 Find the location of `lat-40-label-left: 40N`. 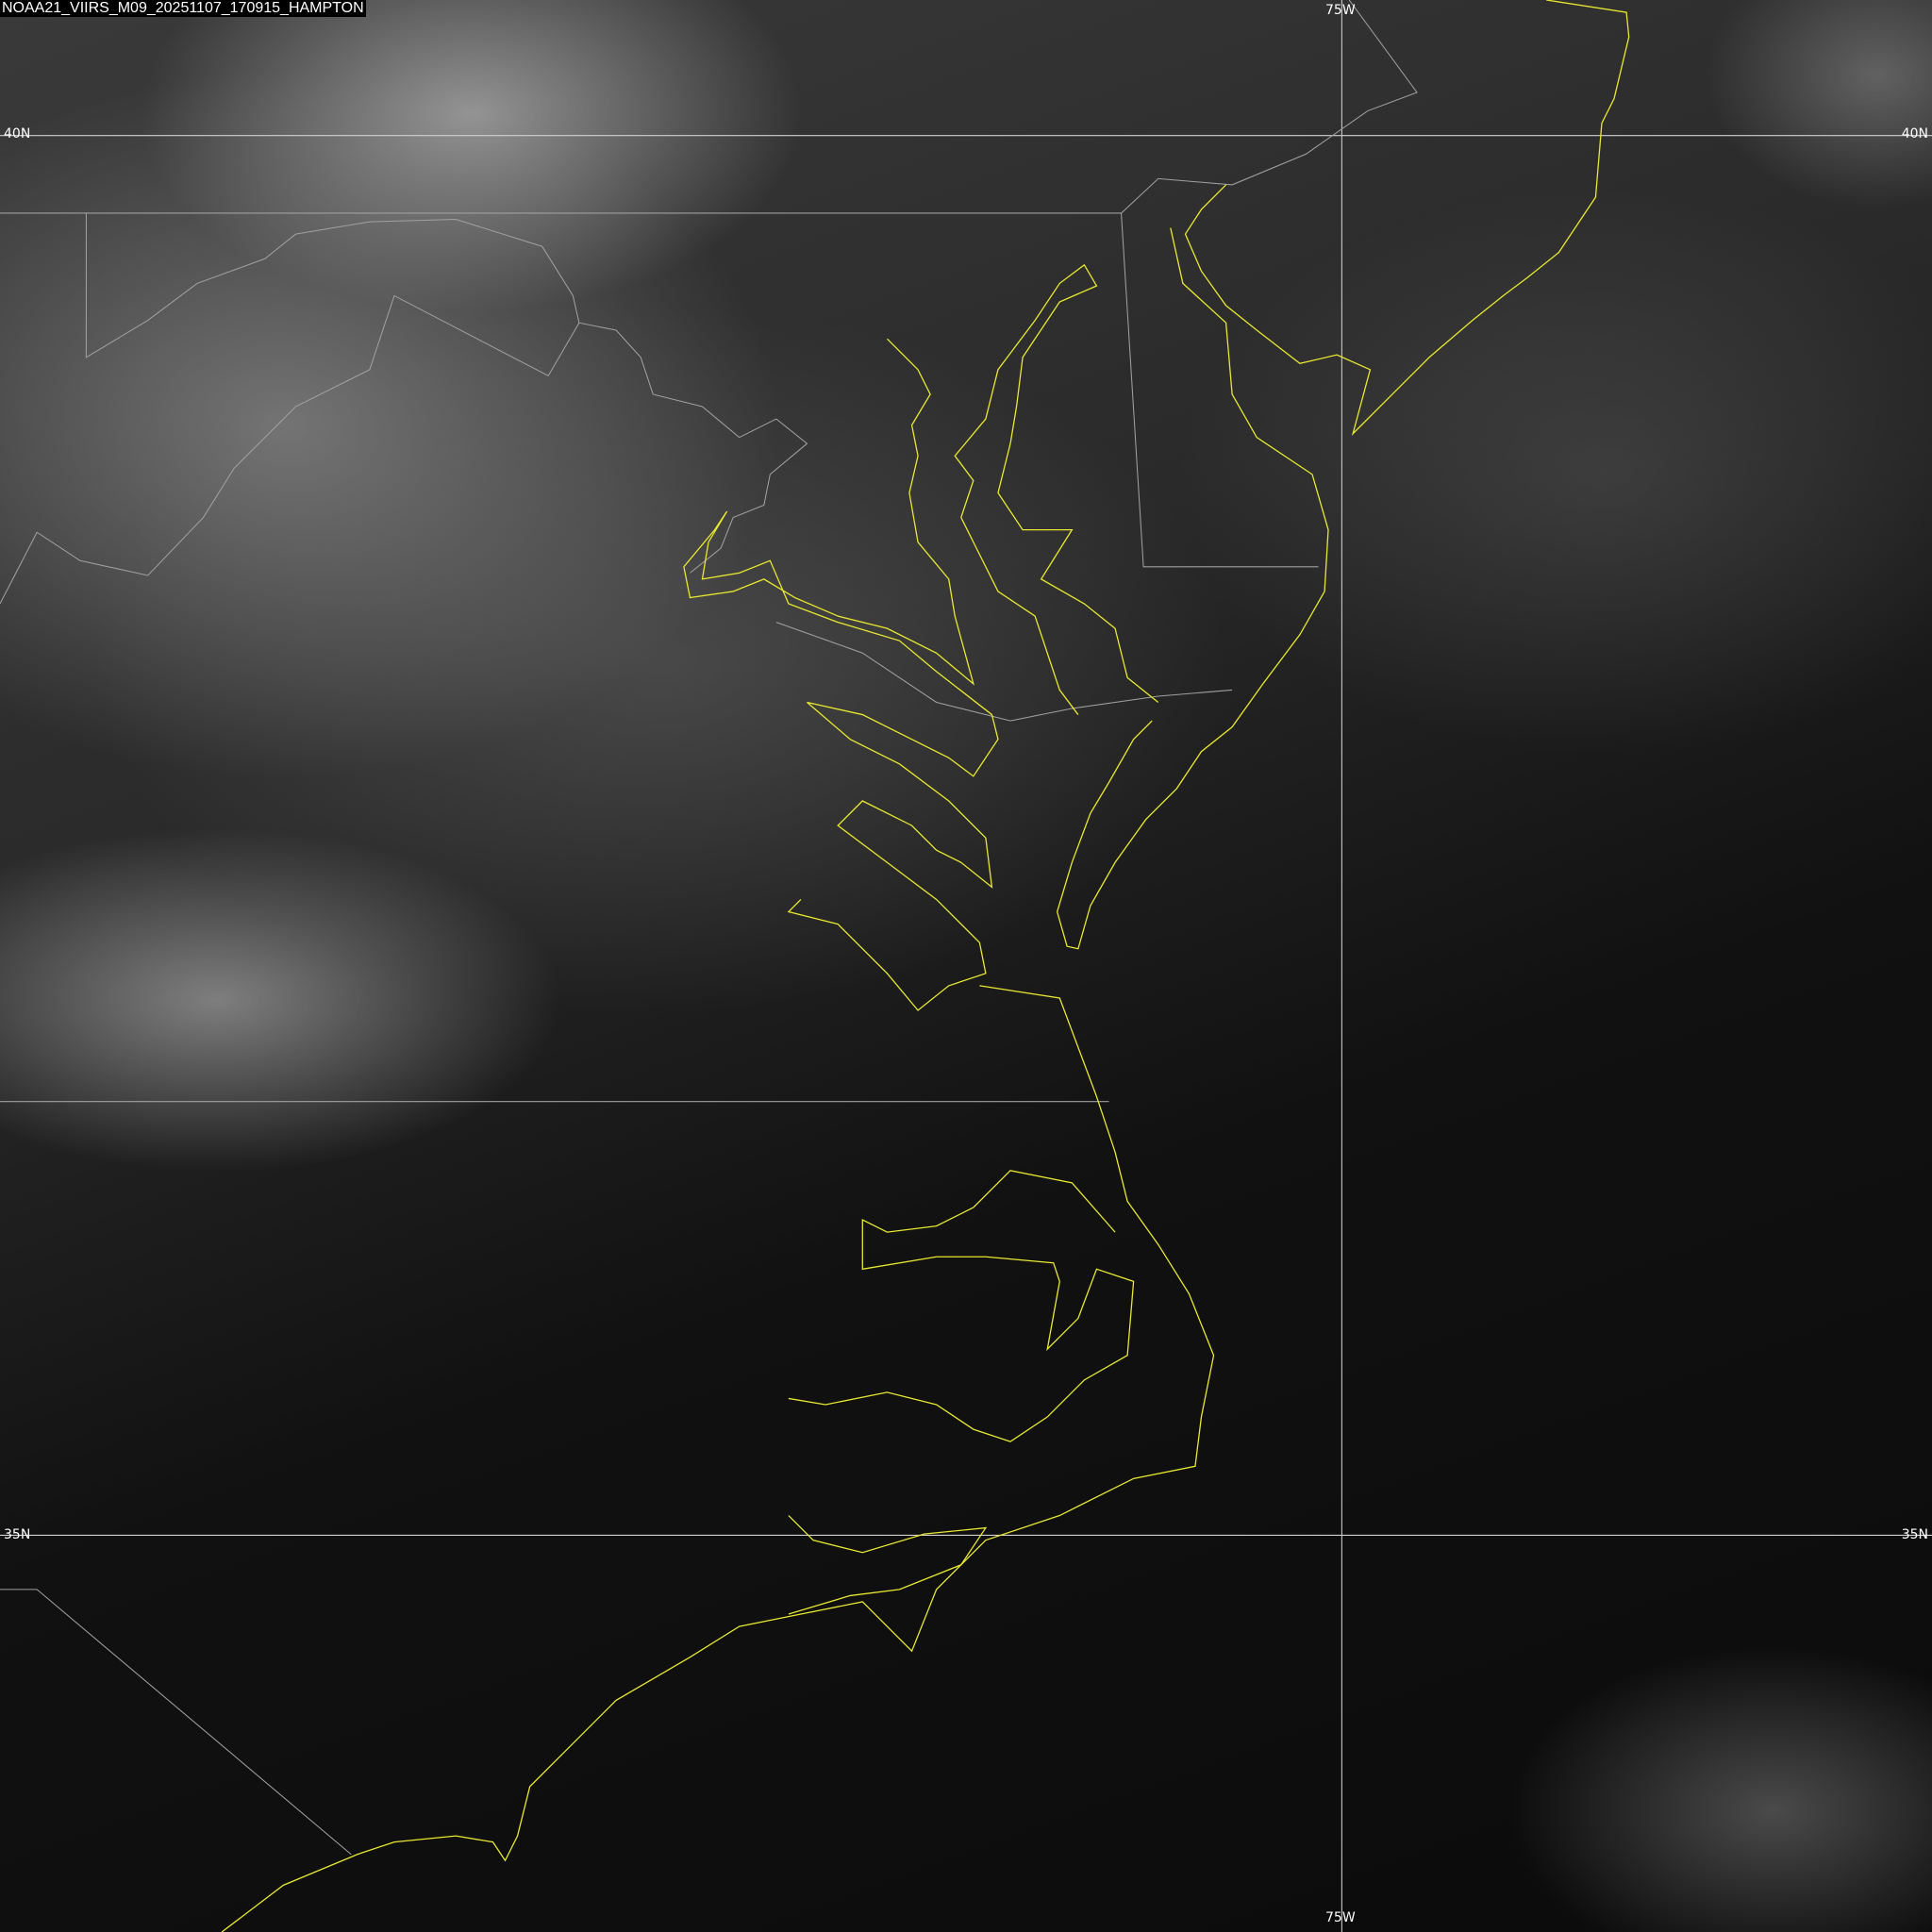

lat-40-label-left: 40N is located at coordinates (17, 134).